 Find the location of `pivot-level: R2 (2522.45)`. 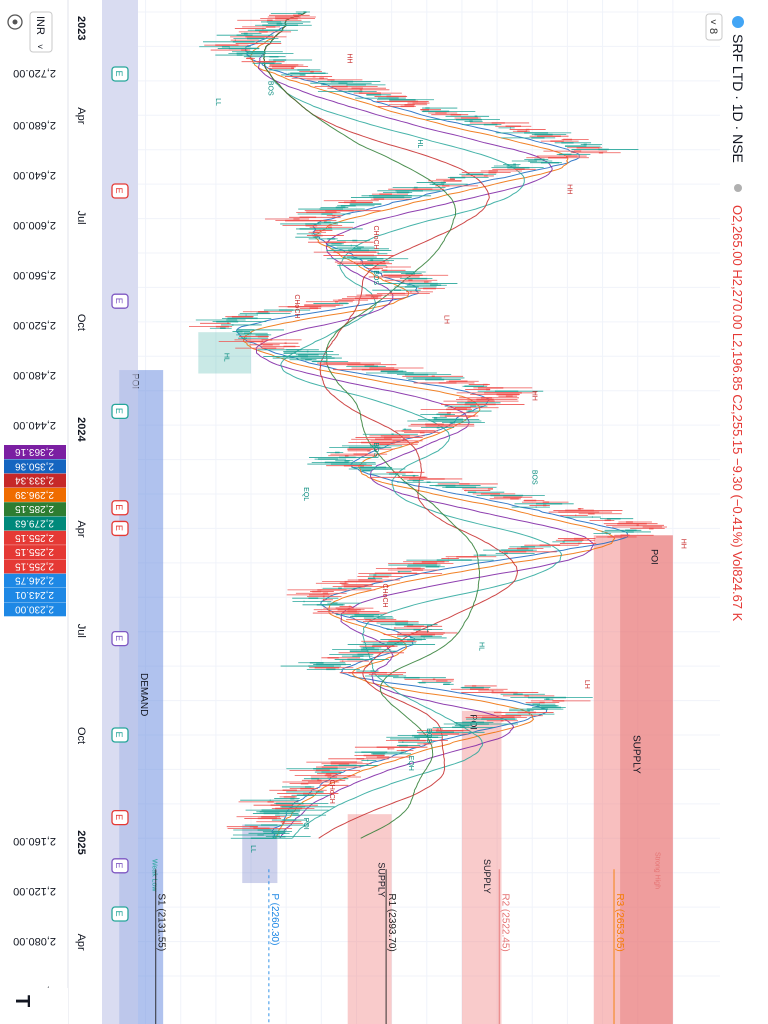

pivot-level: R2 (2522.45) is located at coordinates (504, 946).